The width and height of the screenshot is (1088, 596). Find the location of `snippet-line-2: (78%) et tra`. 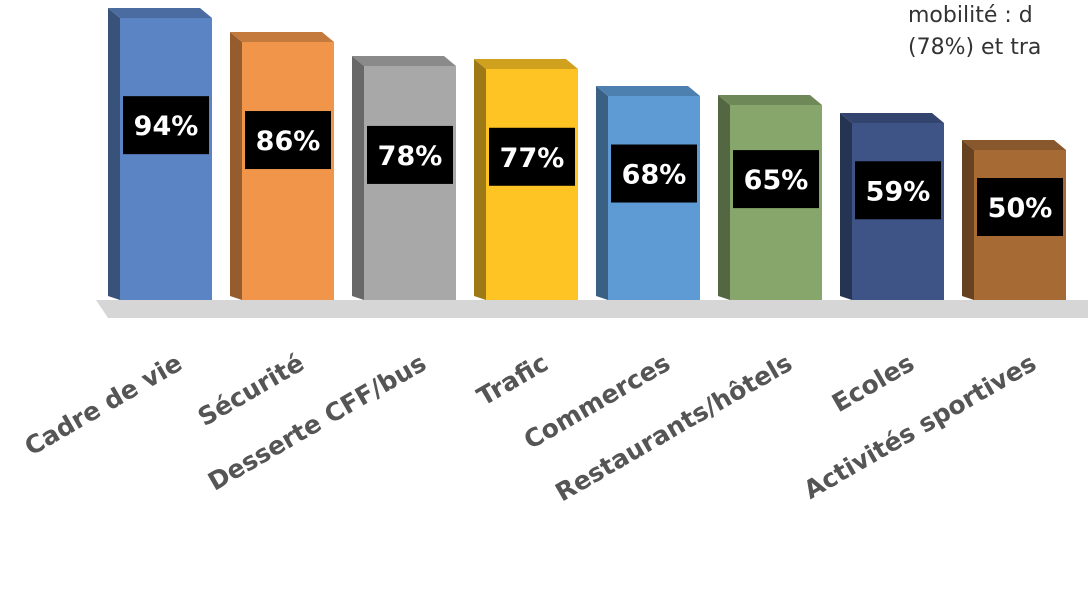

snippet-line-2: (78%) et tra is located at coordinates (975, 47).